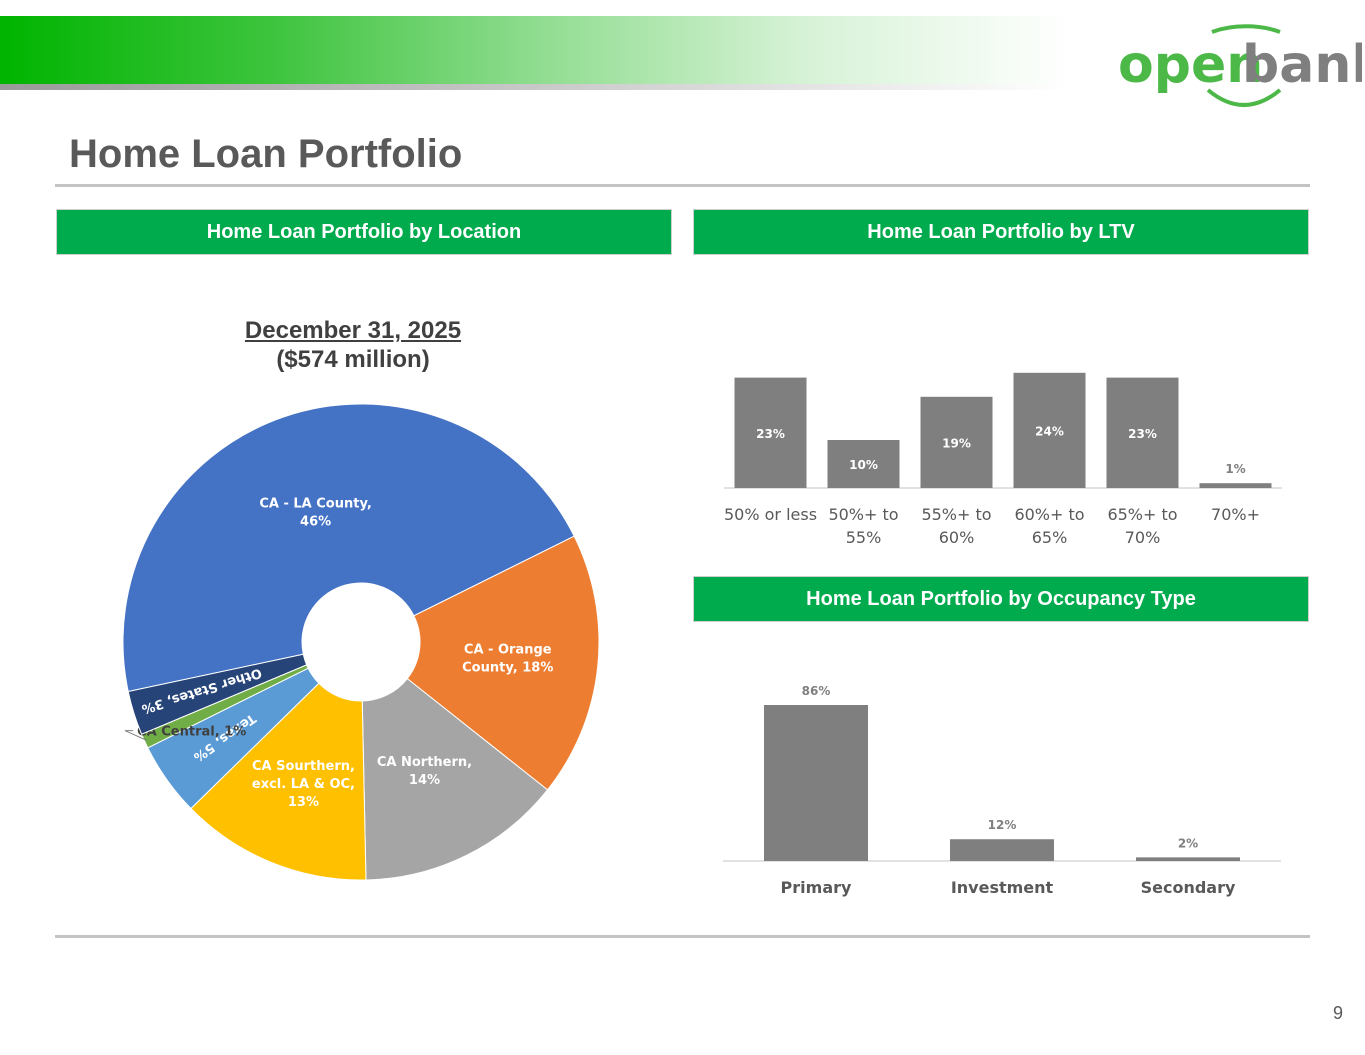  I want to click on pie-label-ca-northern: CA Northern, 14%, so click(424, 771).